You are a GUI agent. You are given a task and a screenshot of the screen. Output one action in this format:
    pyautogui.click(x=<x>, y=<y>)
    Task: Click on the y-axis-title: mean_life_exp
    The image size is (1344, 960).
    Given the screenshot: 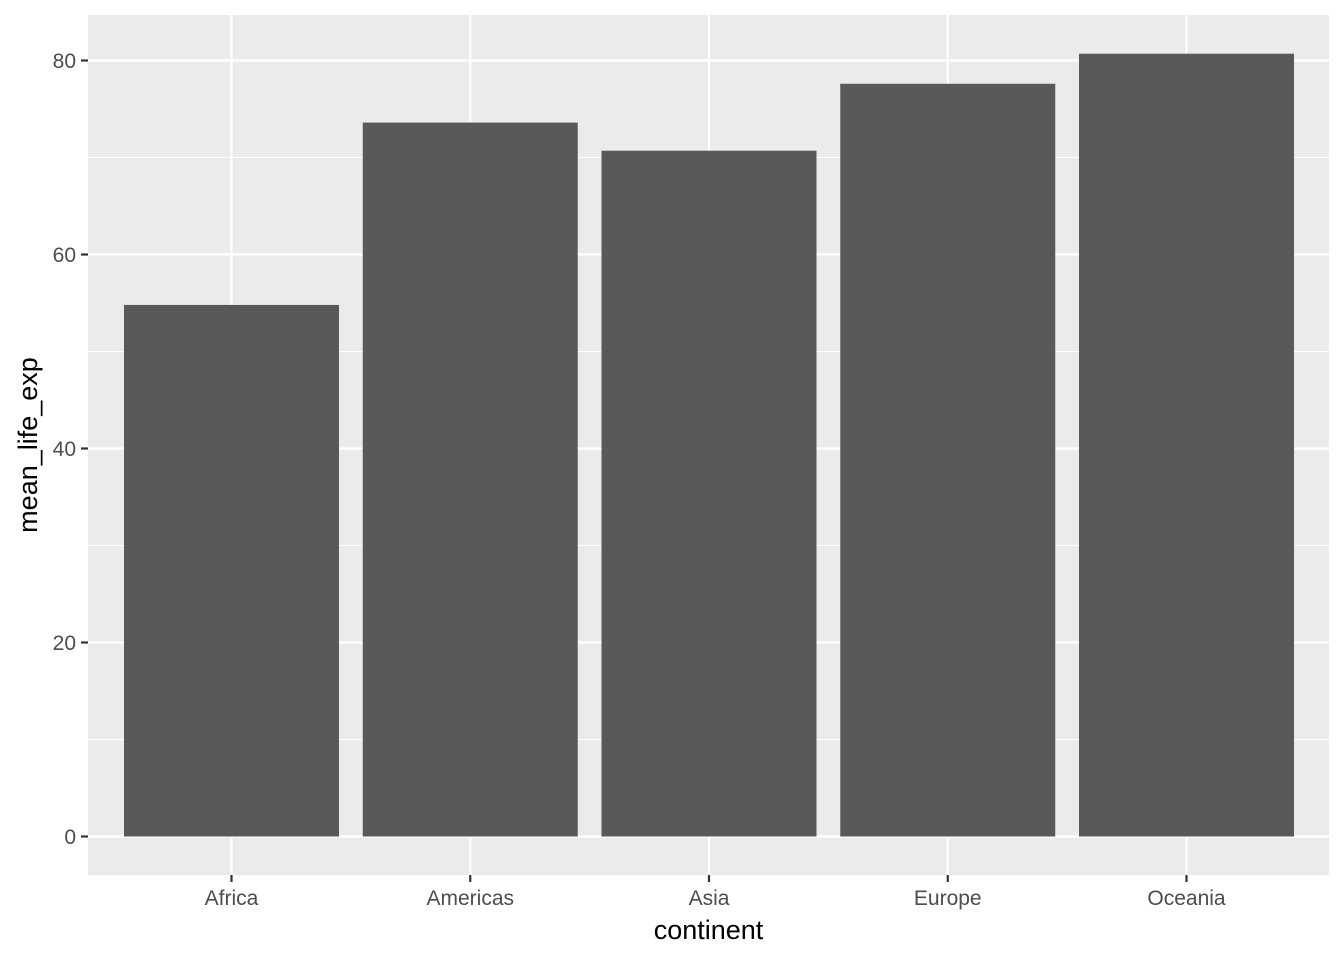 What is the action you would take?
    pyautogui.click(x=28, y=445)
    